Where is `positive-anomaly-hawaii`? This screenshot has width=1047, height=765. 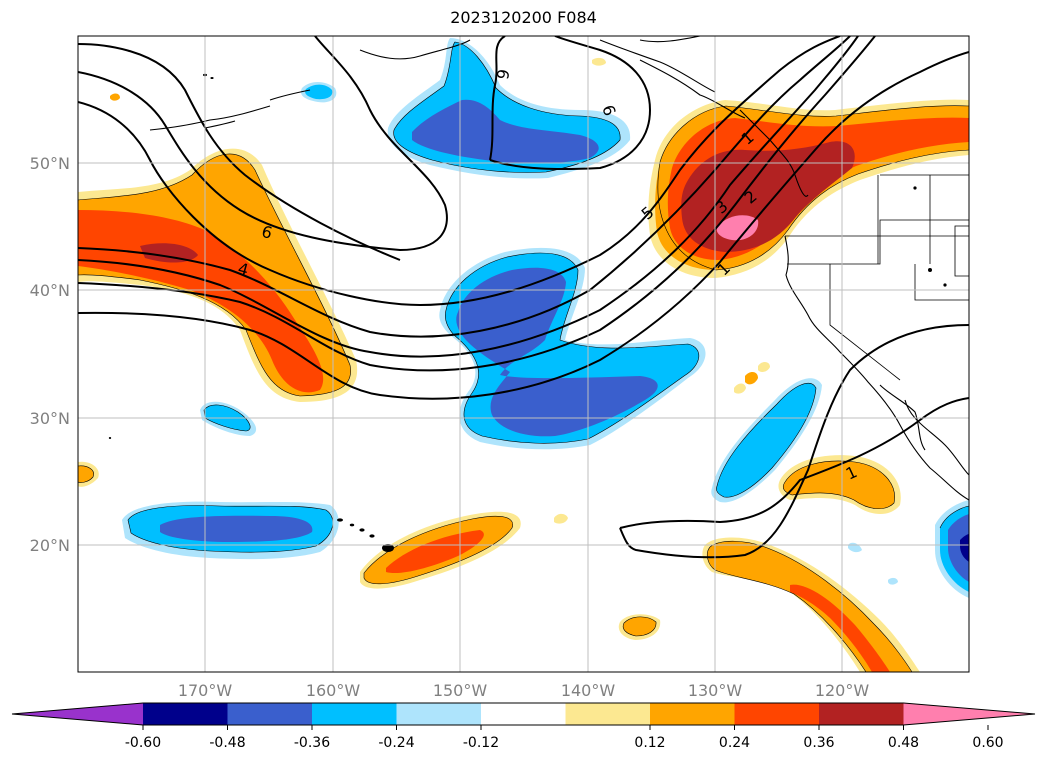
positive-anomaly-hawaii is located at coordinates (440, 550).